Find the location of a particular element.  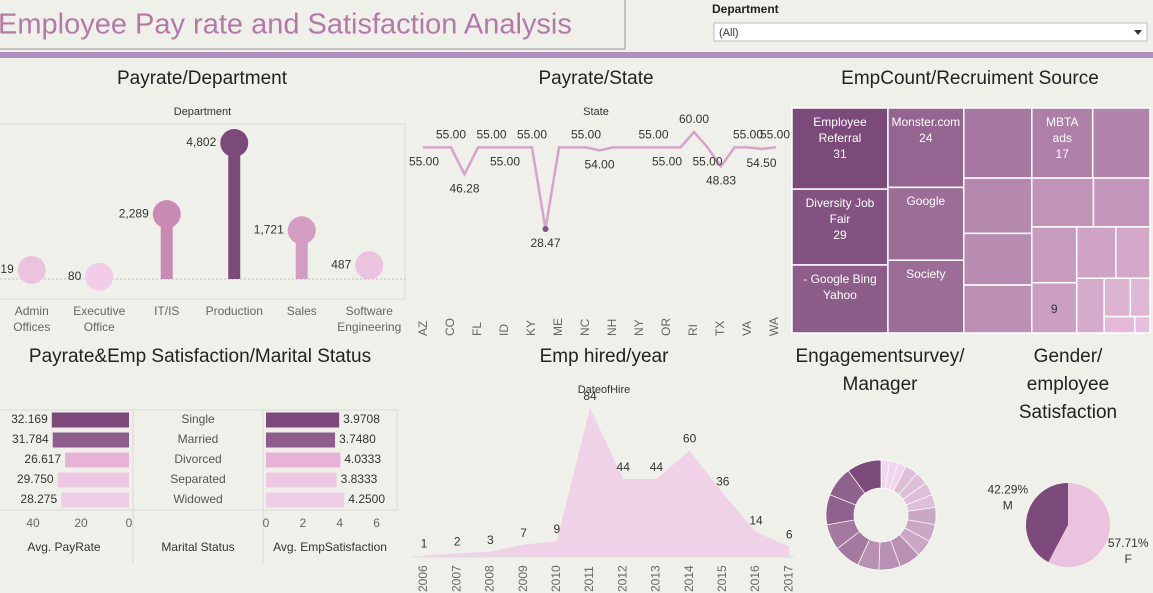

x-tick-label: CO is located at coordinates (450, 327).